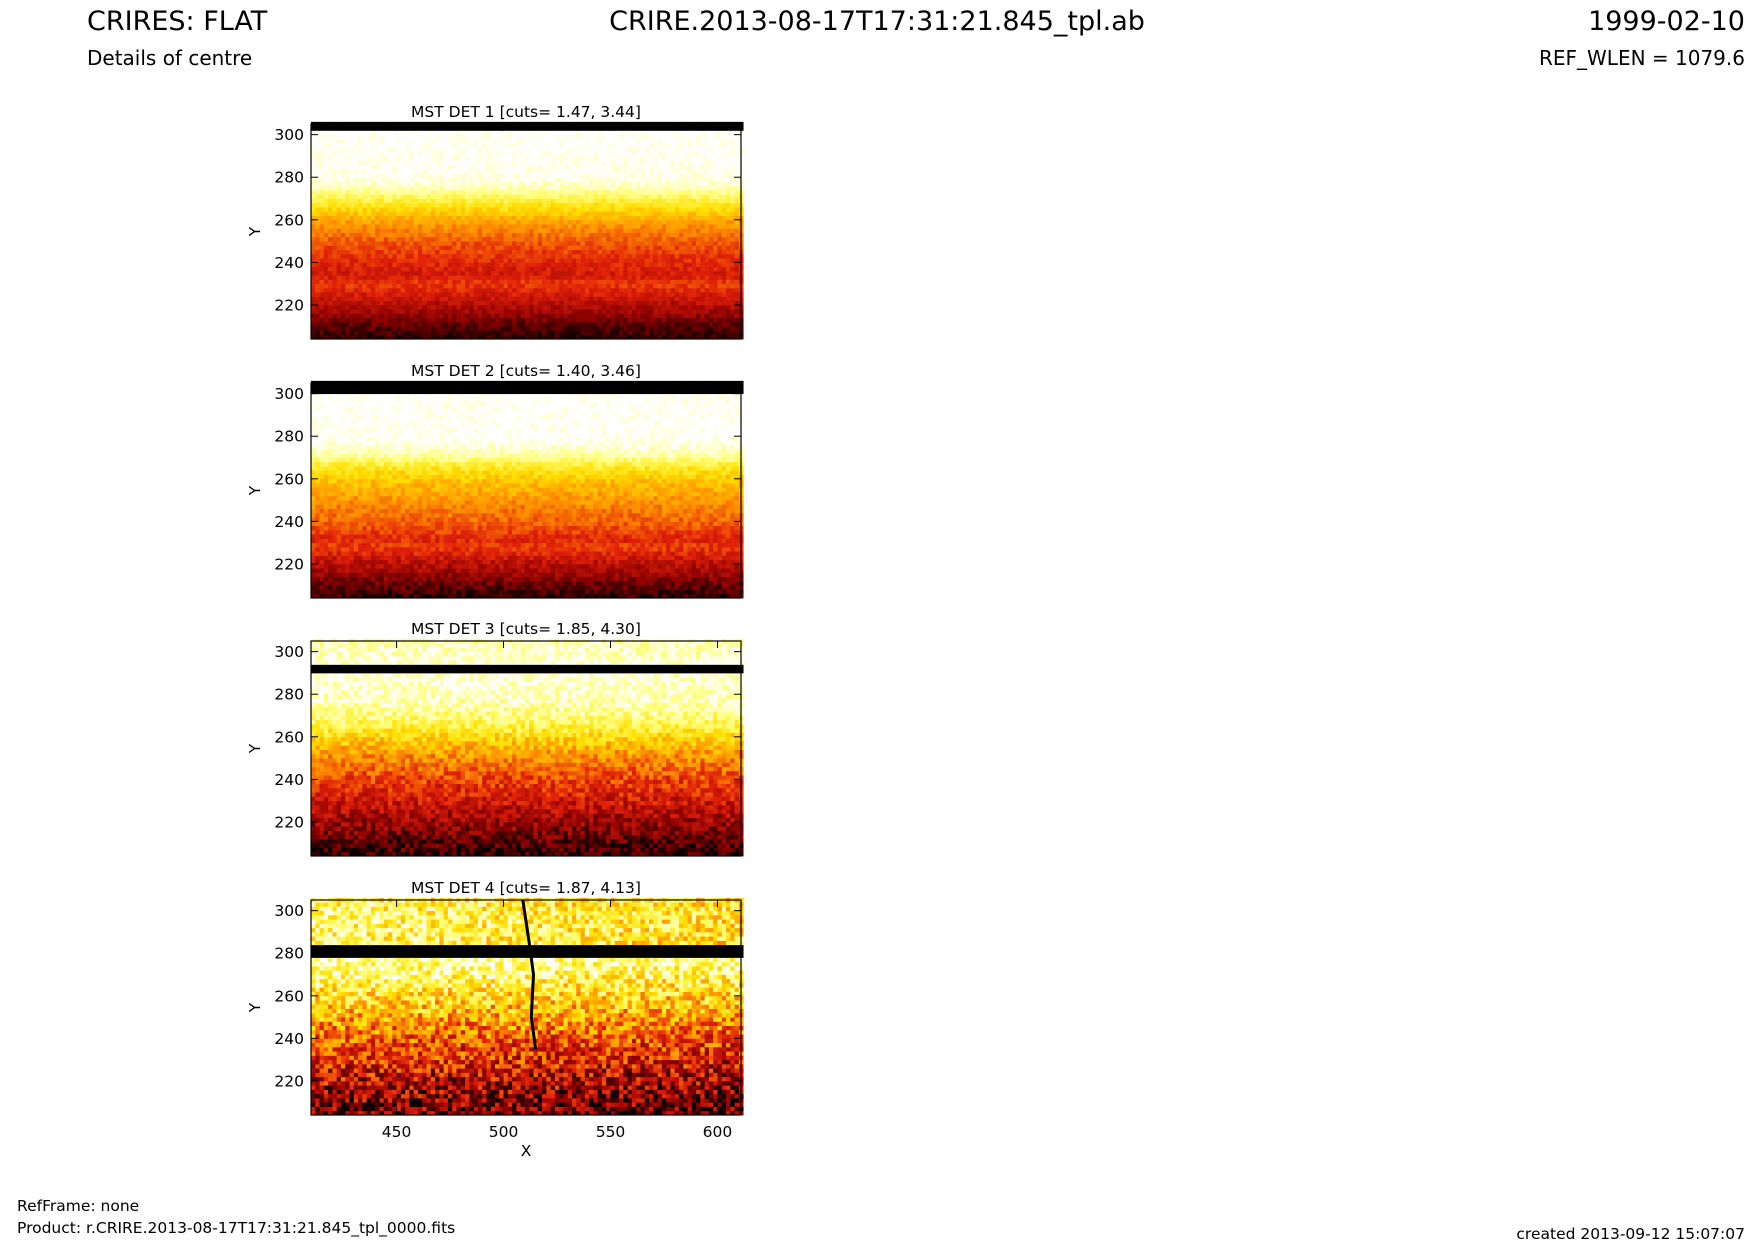  I want to click on detector-crack, so click(529, 974).